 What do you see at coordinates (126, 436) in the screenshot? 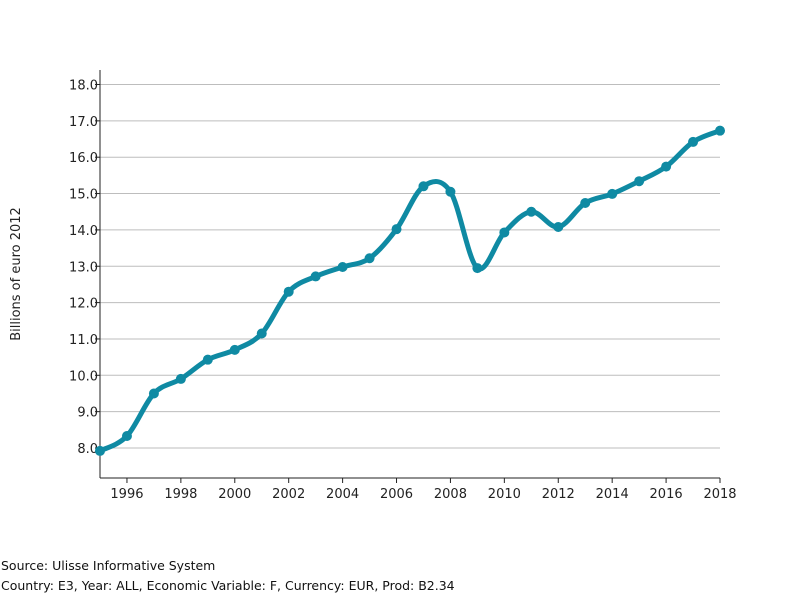
I see `data-point-1996` at bounding box center [126, 436].